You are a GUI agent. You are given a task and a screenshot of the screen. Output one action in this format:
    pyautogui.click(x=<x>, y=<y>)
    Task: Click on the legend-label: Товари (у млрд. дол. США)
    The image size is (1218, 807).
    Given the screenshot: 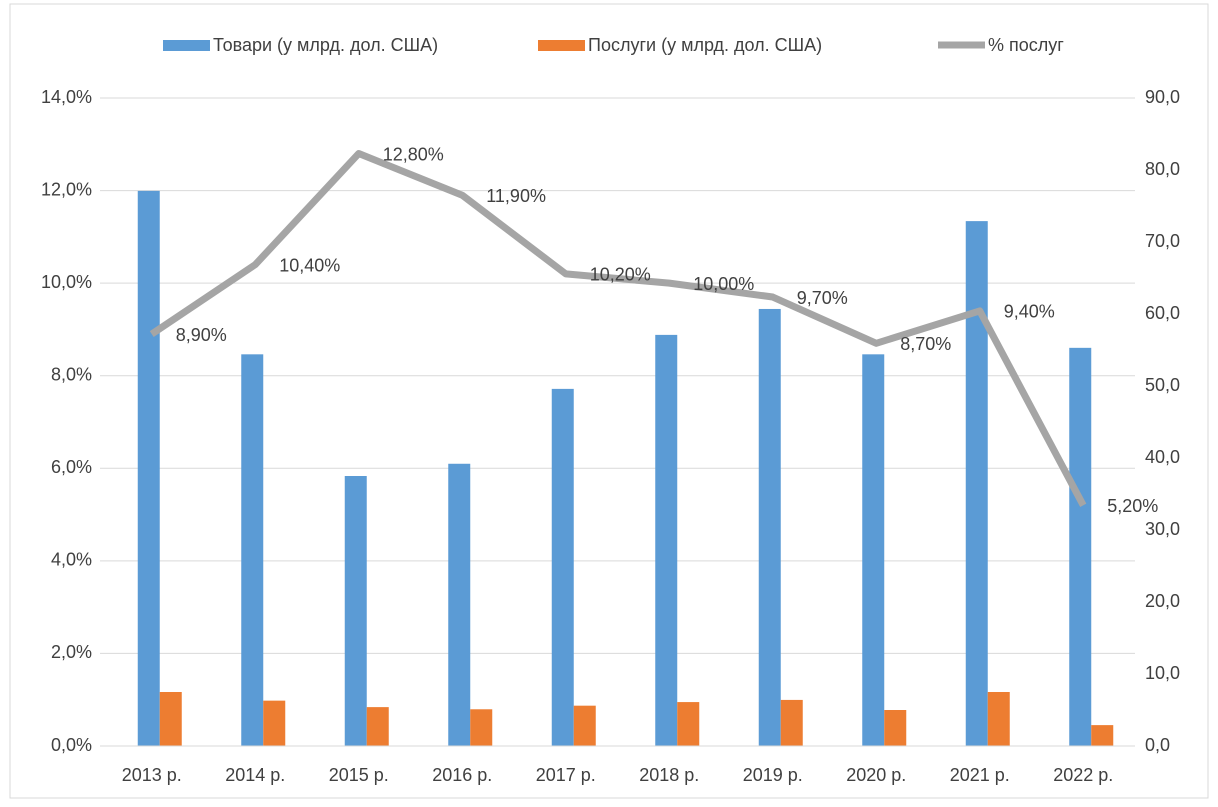 What is the action you would take?
    pyautogui.click(x=325, y=45)
    